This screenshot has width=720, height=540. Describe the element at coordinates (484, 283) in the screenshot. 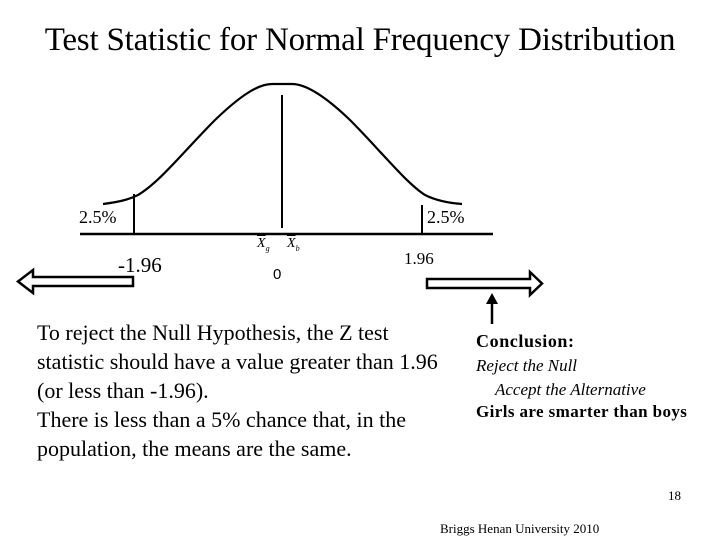

I see `right-rejection-arrow` at that location.